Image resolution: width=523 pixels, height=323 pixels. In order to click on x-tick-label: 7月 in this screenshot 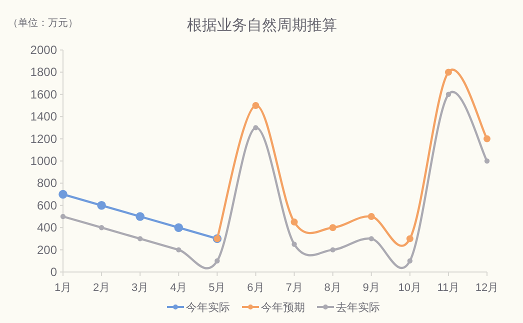, I will do `click(294, 288)`.